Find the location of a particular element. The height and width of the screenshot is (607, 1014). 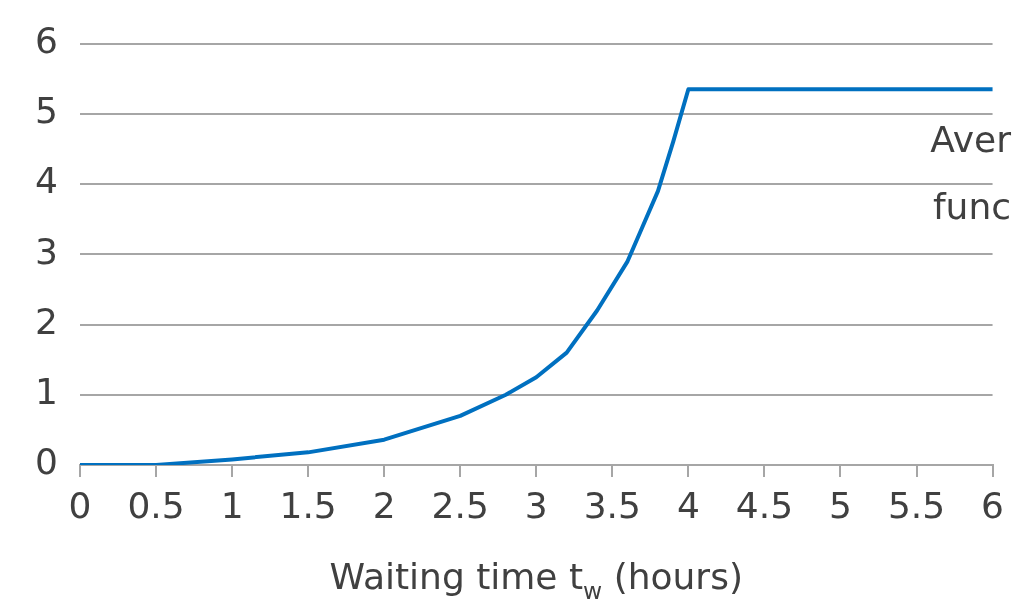

y-tick-label: 5 is located at coordinates (46, 111).